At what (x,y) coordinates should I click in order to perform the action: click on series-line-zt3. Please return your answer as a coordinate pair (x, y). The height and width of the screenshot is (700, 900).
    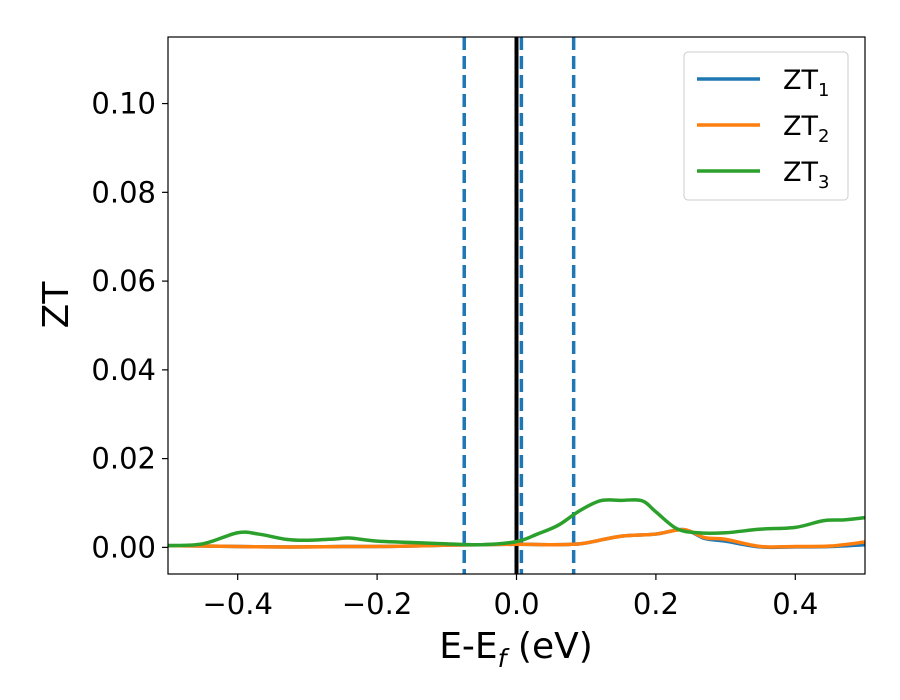
    Looking at the image, I should click on (516, 523).